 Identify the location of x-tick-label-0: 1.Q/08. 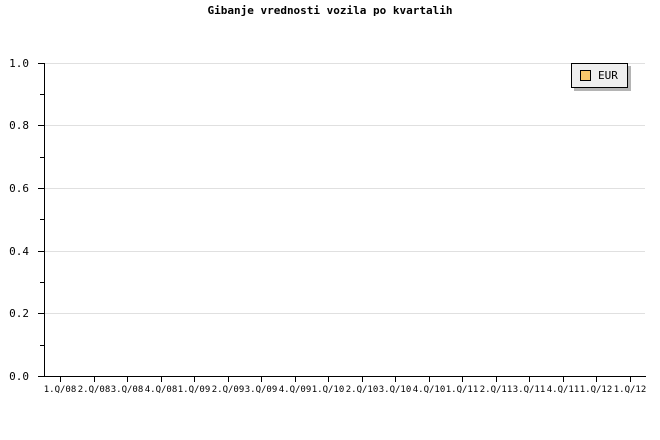
(60, 390).